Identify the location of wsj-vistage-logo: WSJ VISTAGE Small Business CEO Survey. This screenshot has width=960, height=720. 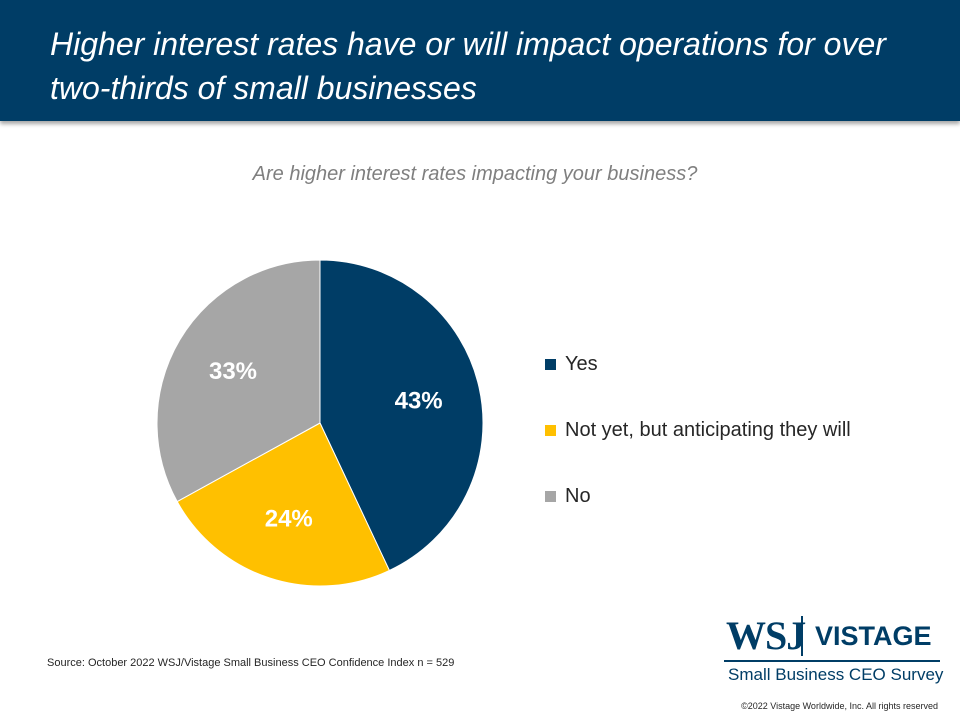
(833, 651).